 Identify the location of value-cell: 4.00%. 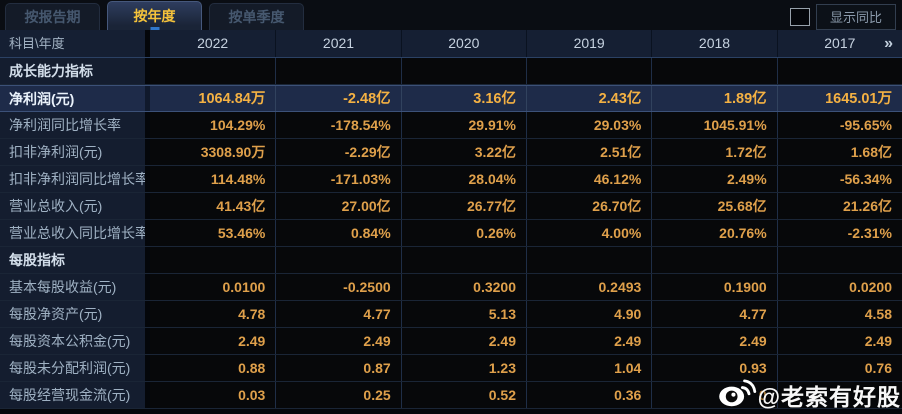
(589, 233).